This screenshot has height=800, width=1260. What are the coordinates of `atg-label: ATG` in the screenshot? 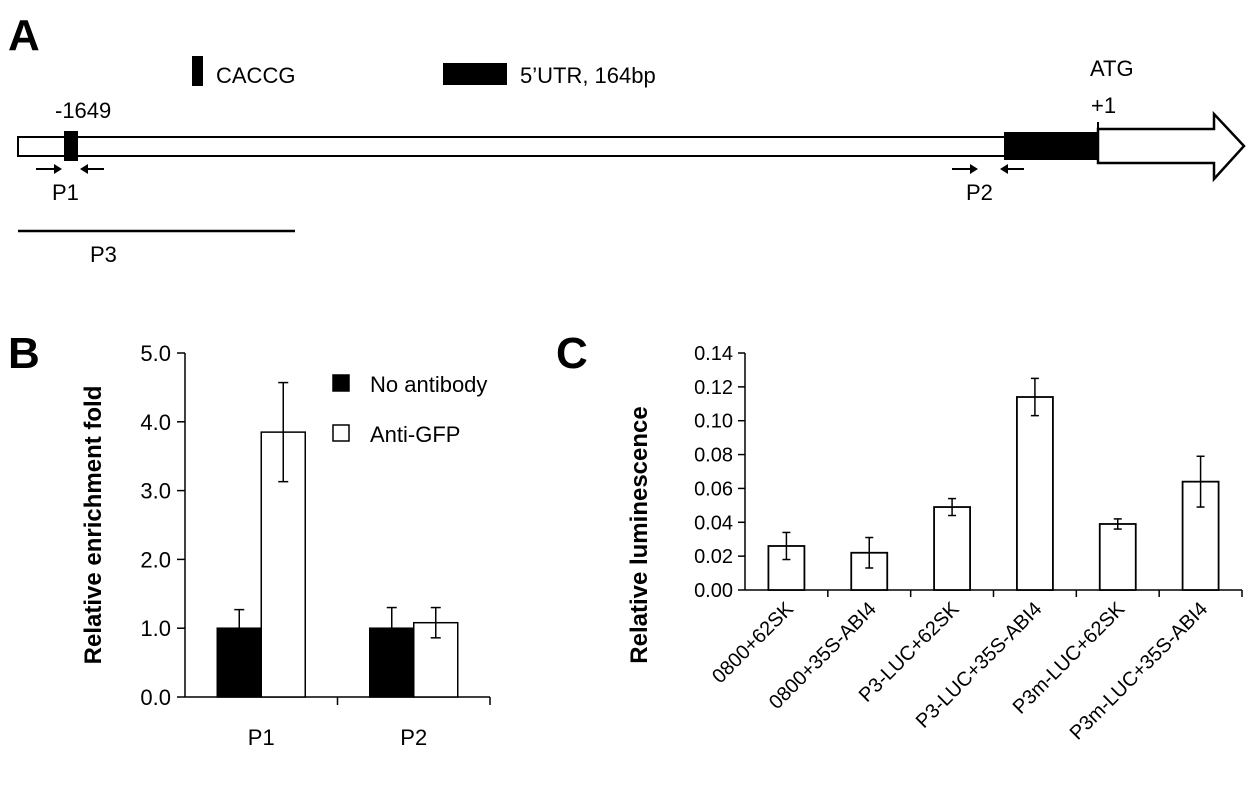 It's located at (1112, 68).